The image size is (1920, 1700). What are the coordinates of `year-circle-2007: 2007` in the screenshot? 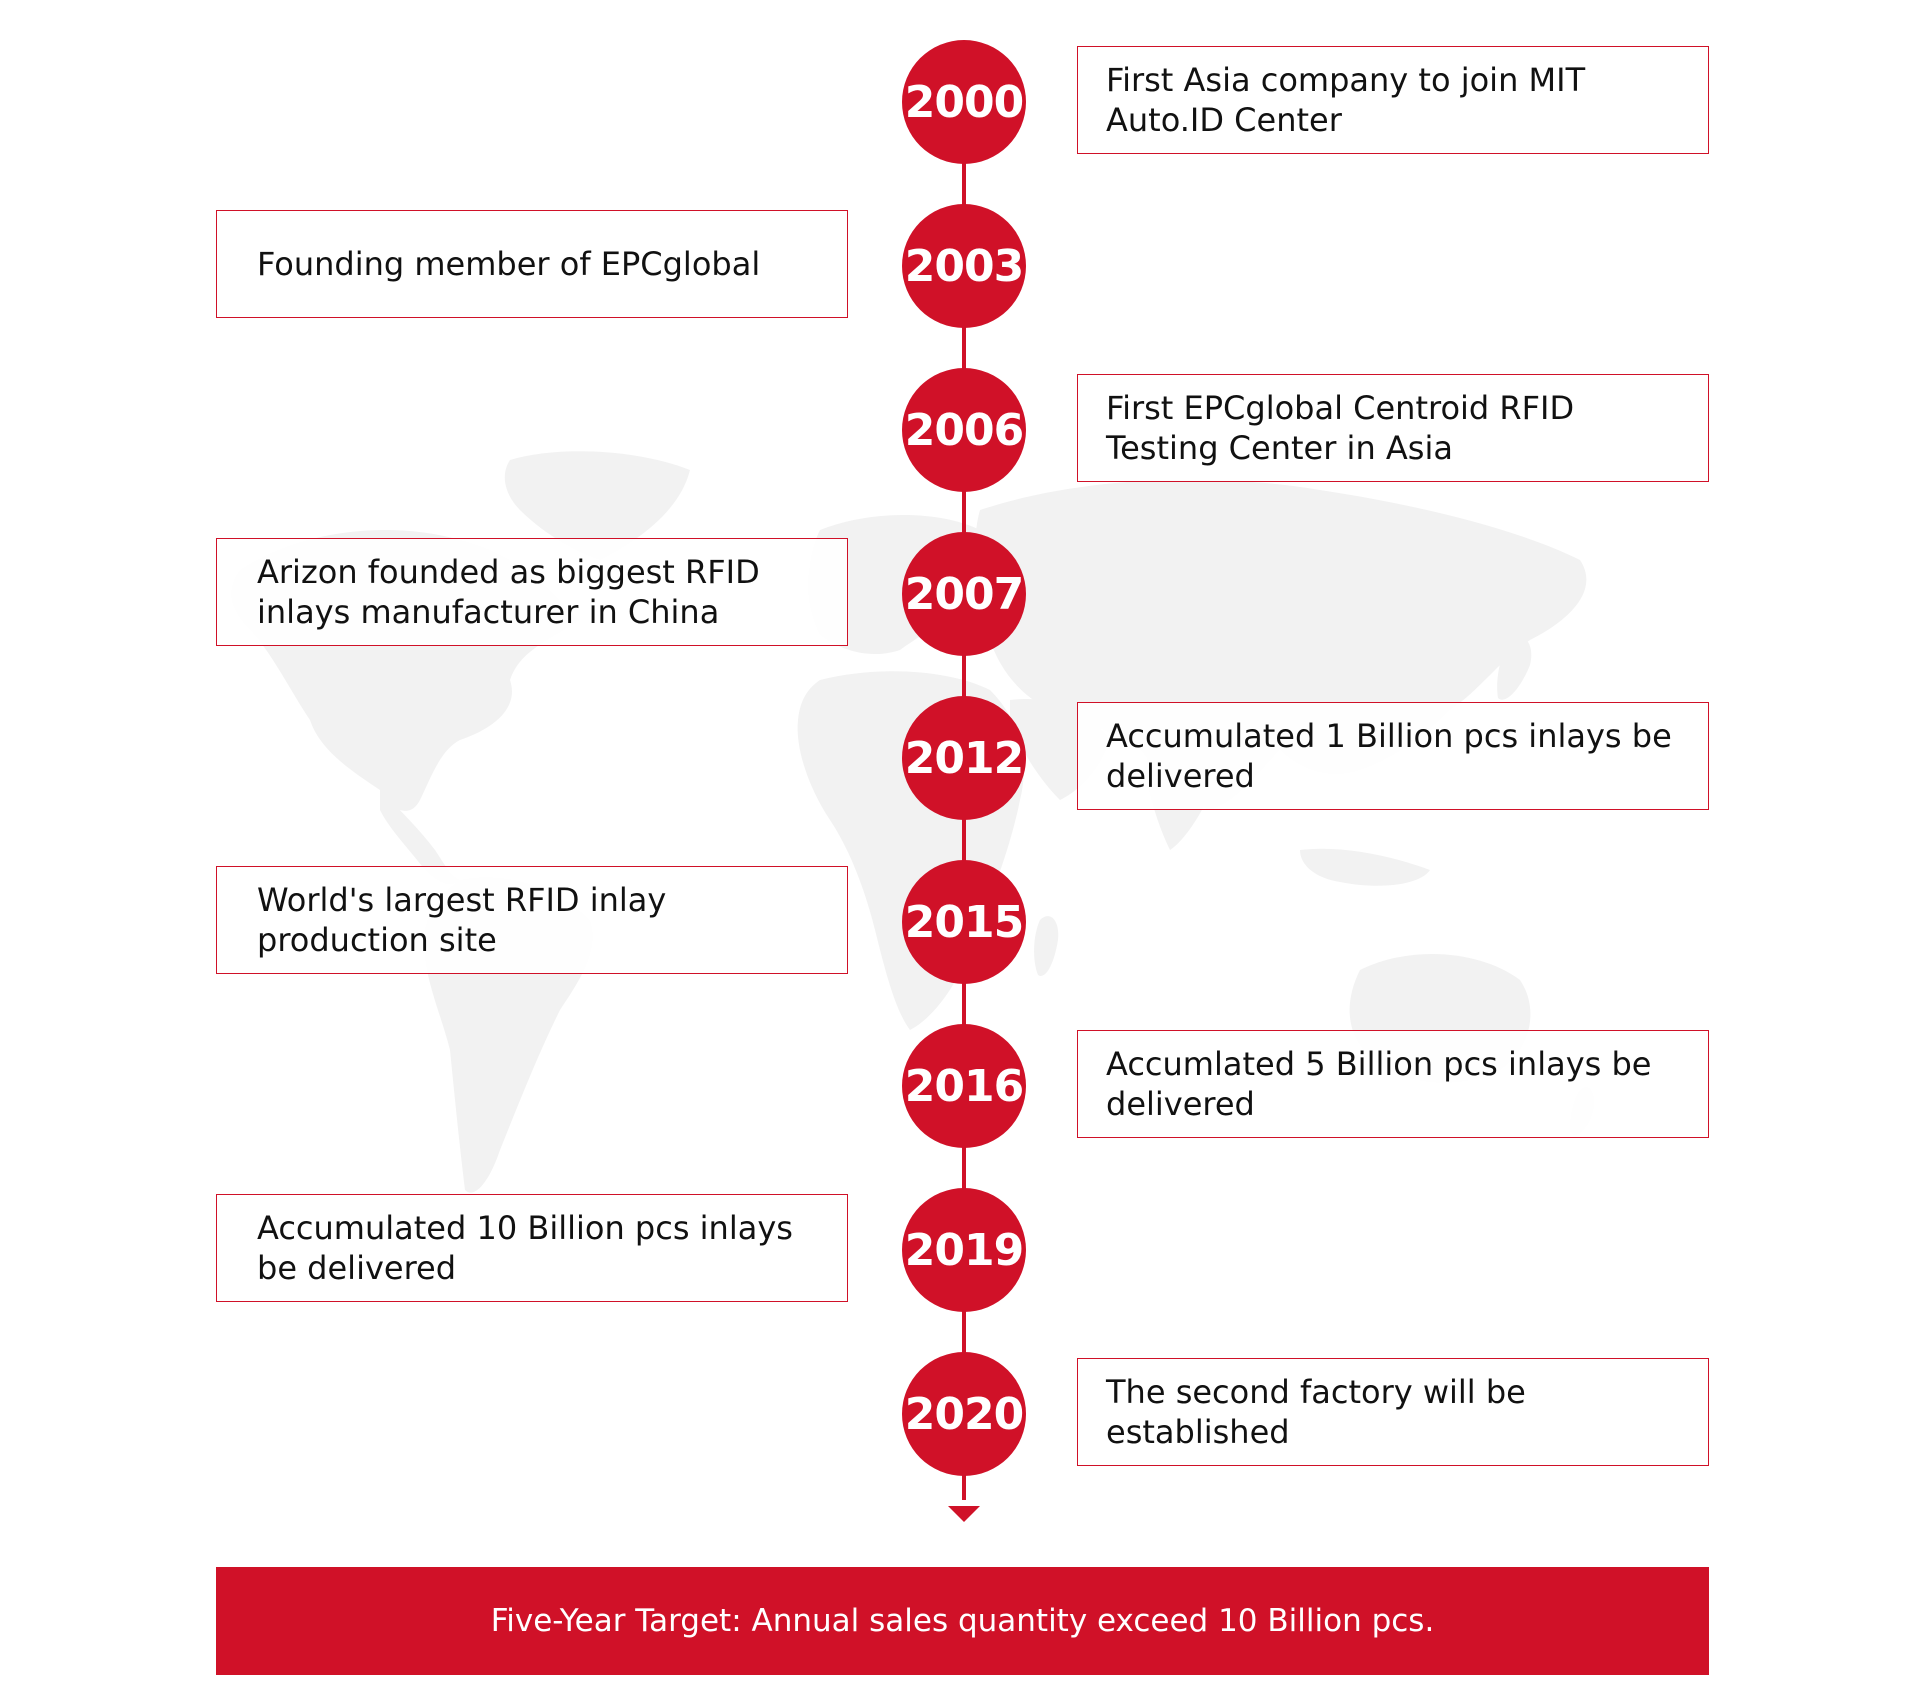 It's located at (964, 594).